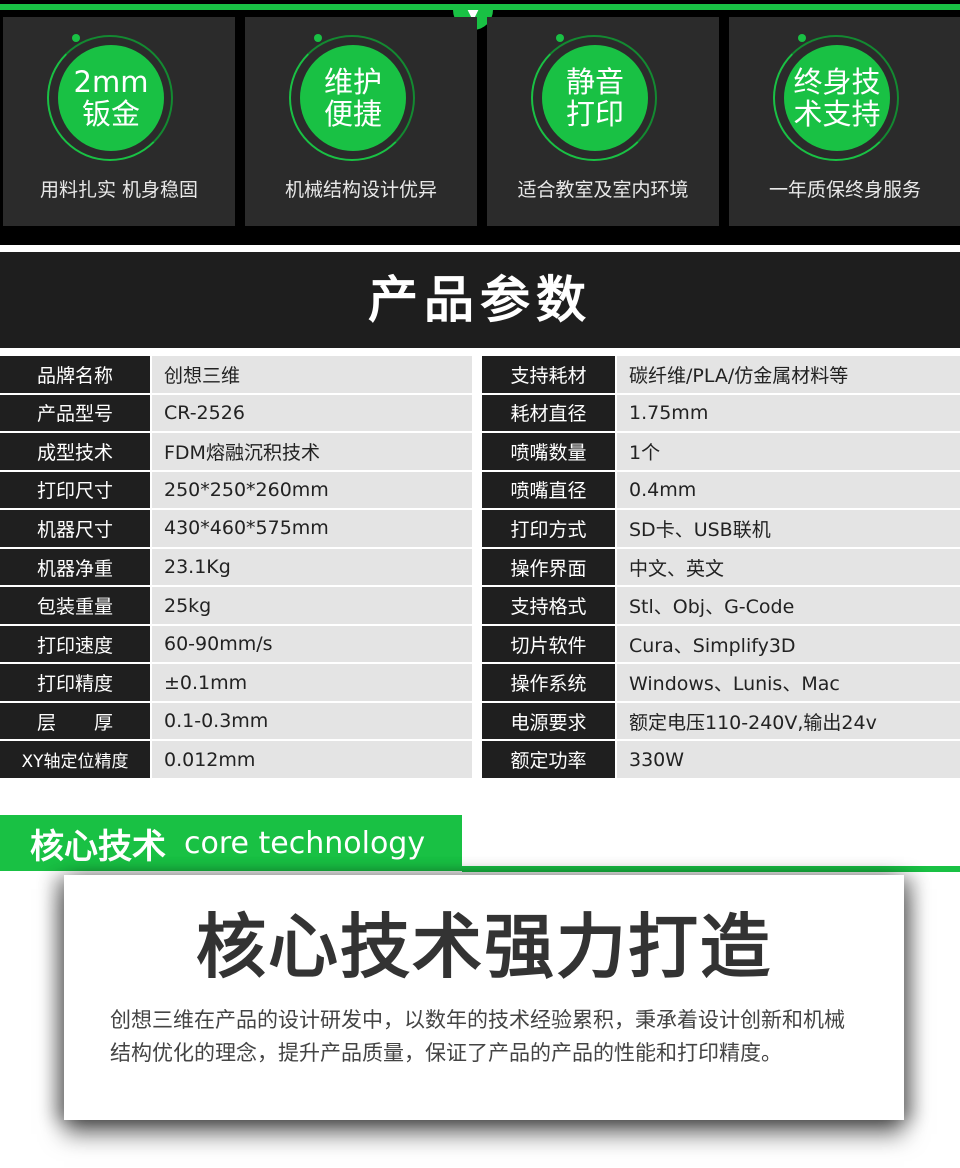  Describe the element at coordinates (548, 644) in the screenshot. I see `param-label: 切片软件` at that location.